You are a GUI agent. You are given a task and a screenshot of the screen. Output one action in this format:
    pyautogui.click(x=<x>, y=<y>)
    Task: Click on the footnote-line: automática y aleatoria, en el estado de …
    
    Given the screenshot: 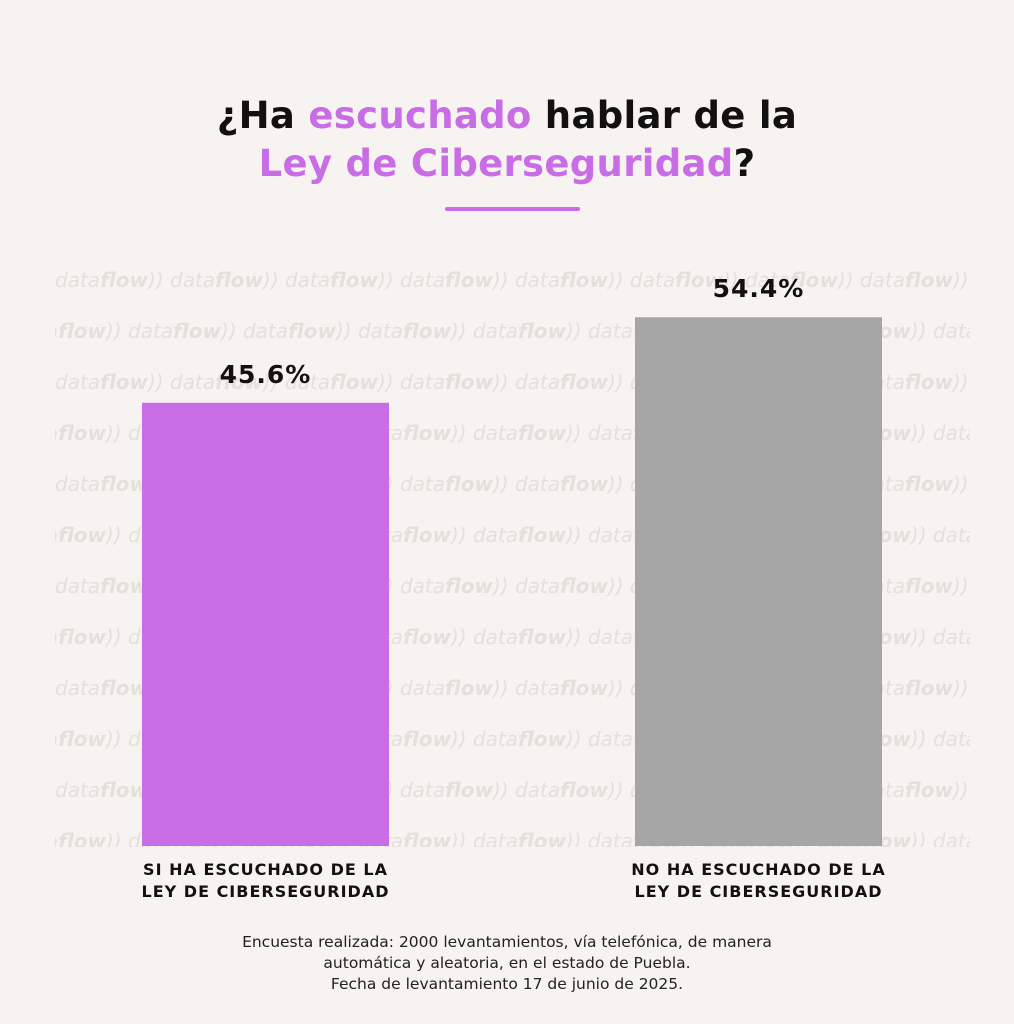 What is the action you would take?
    pyautogui.click(x=507, y=963)
    